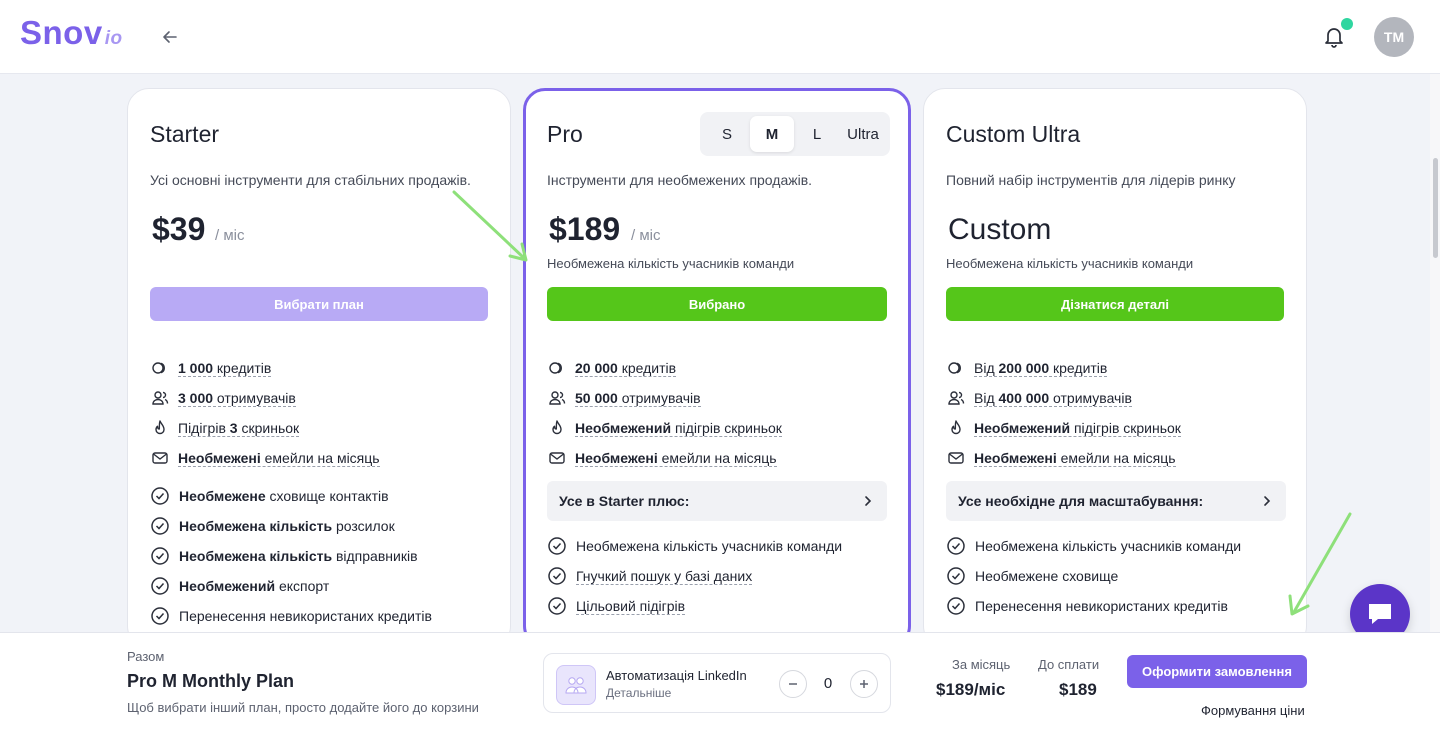 This screenshot has width=1440, height=734. I want to click on starter-plus-expander: Усе в Starter плюс:, so click(717, 501).